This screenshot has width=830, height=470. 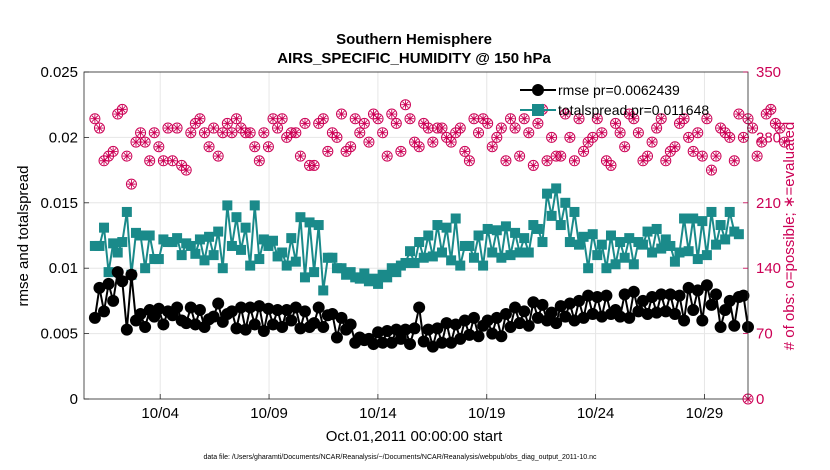 I want to click on x-tick-label: 10/04, so click(x=160, y=413).